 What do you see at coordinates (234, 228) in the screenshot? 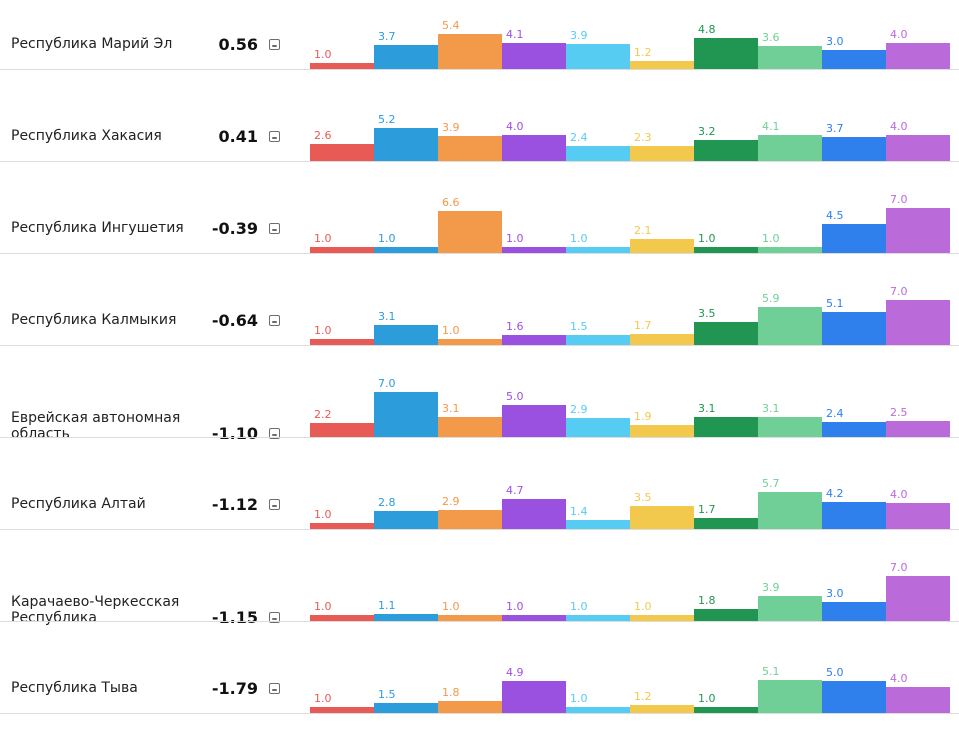
I see `region-score: -0.39` at bounding box center [234, 228].